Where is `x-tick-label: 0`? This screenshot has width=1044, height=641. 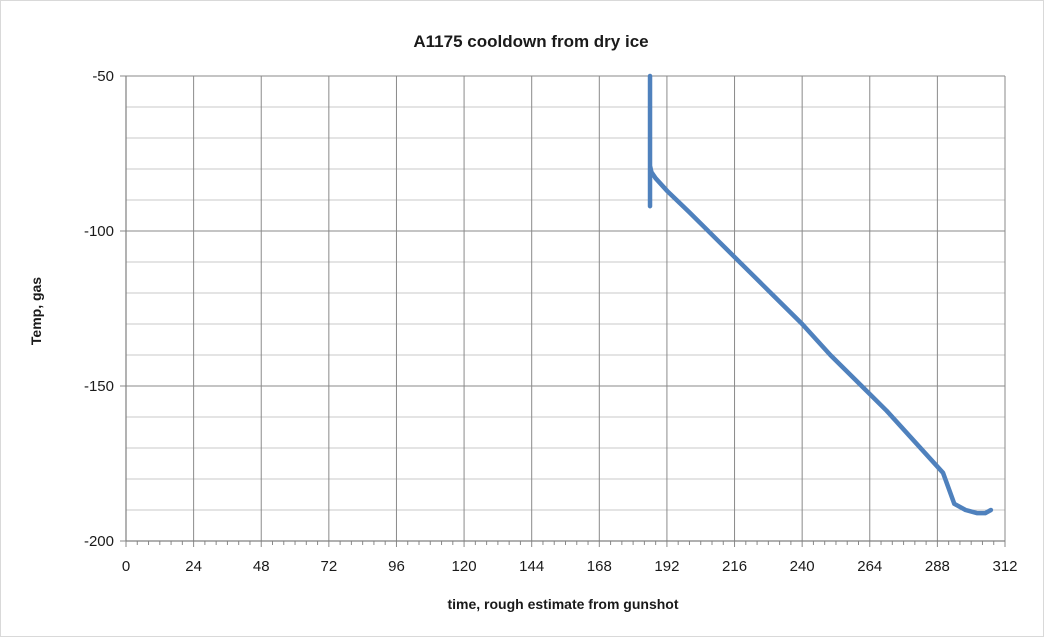 x-tick-label: 0 is located at coordinates (126, 566).